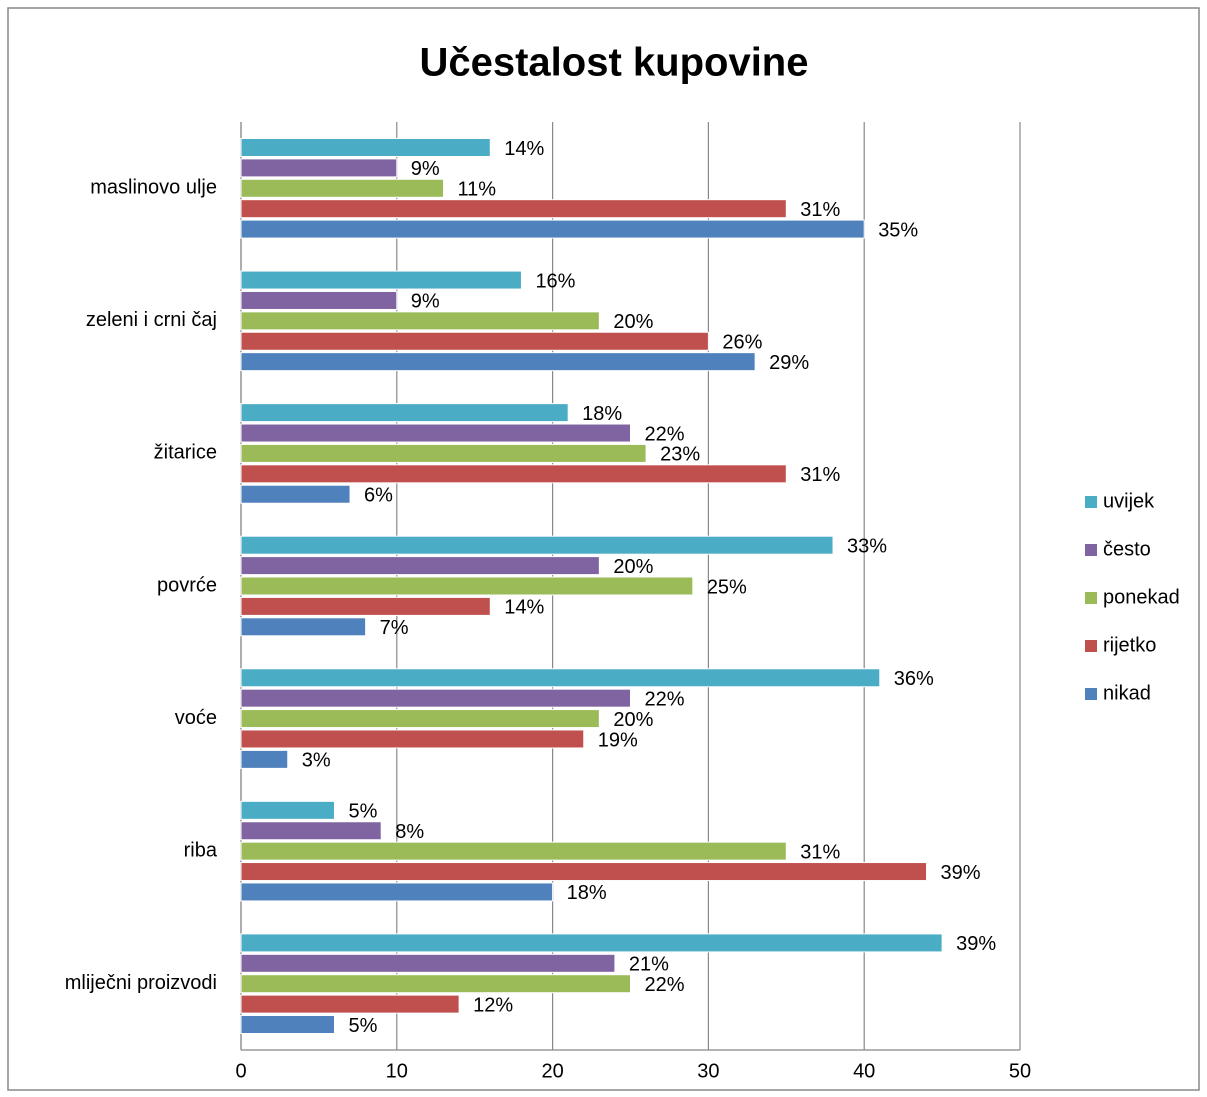 This screenshot has width=1207, height=1097. What do you see at coordinates (864, 1071) in the screenshot?
I see `x-tick-label: 40` at bounding box center [864, 1071].